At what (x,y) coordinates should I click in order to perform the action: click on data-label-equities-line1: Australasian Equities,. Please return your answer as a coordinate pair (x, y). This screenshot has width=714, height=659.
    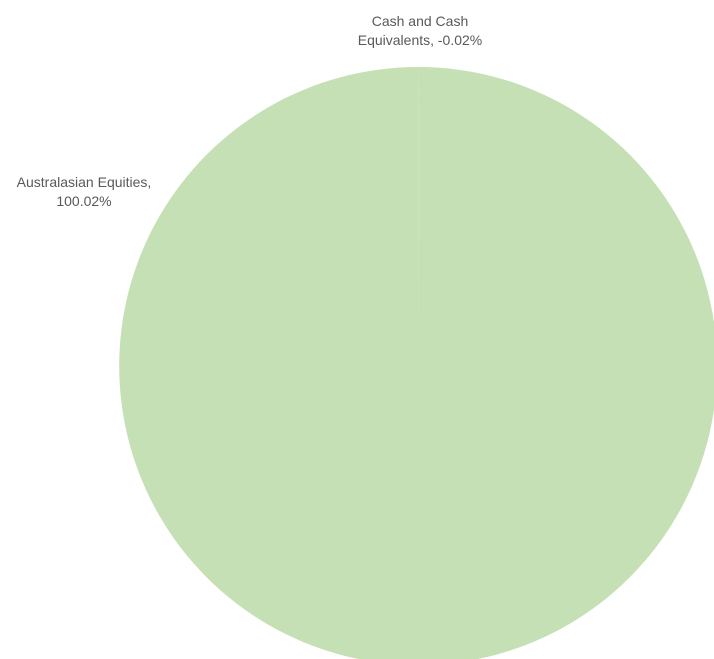
    Looking at the image, I should click on (84, 182).